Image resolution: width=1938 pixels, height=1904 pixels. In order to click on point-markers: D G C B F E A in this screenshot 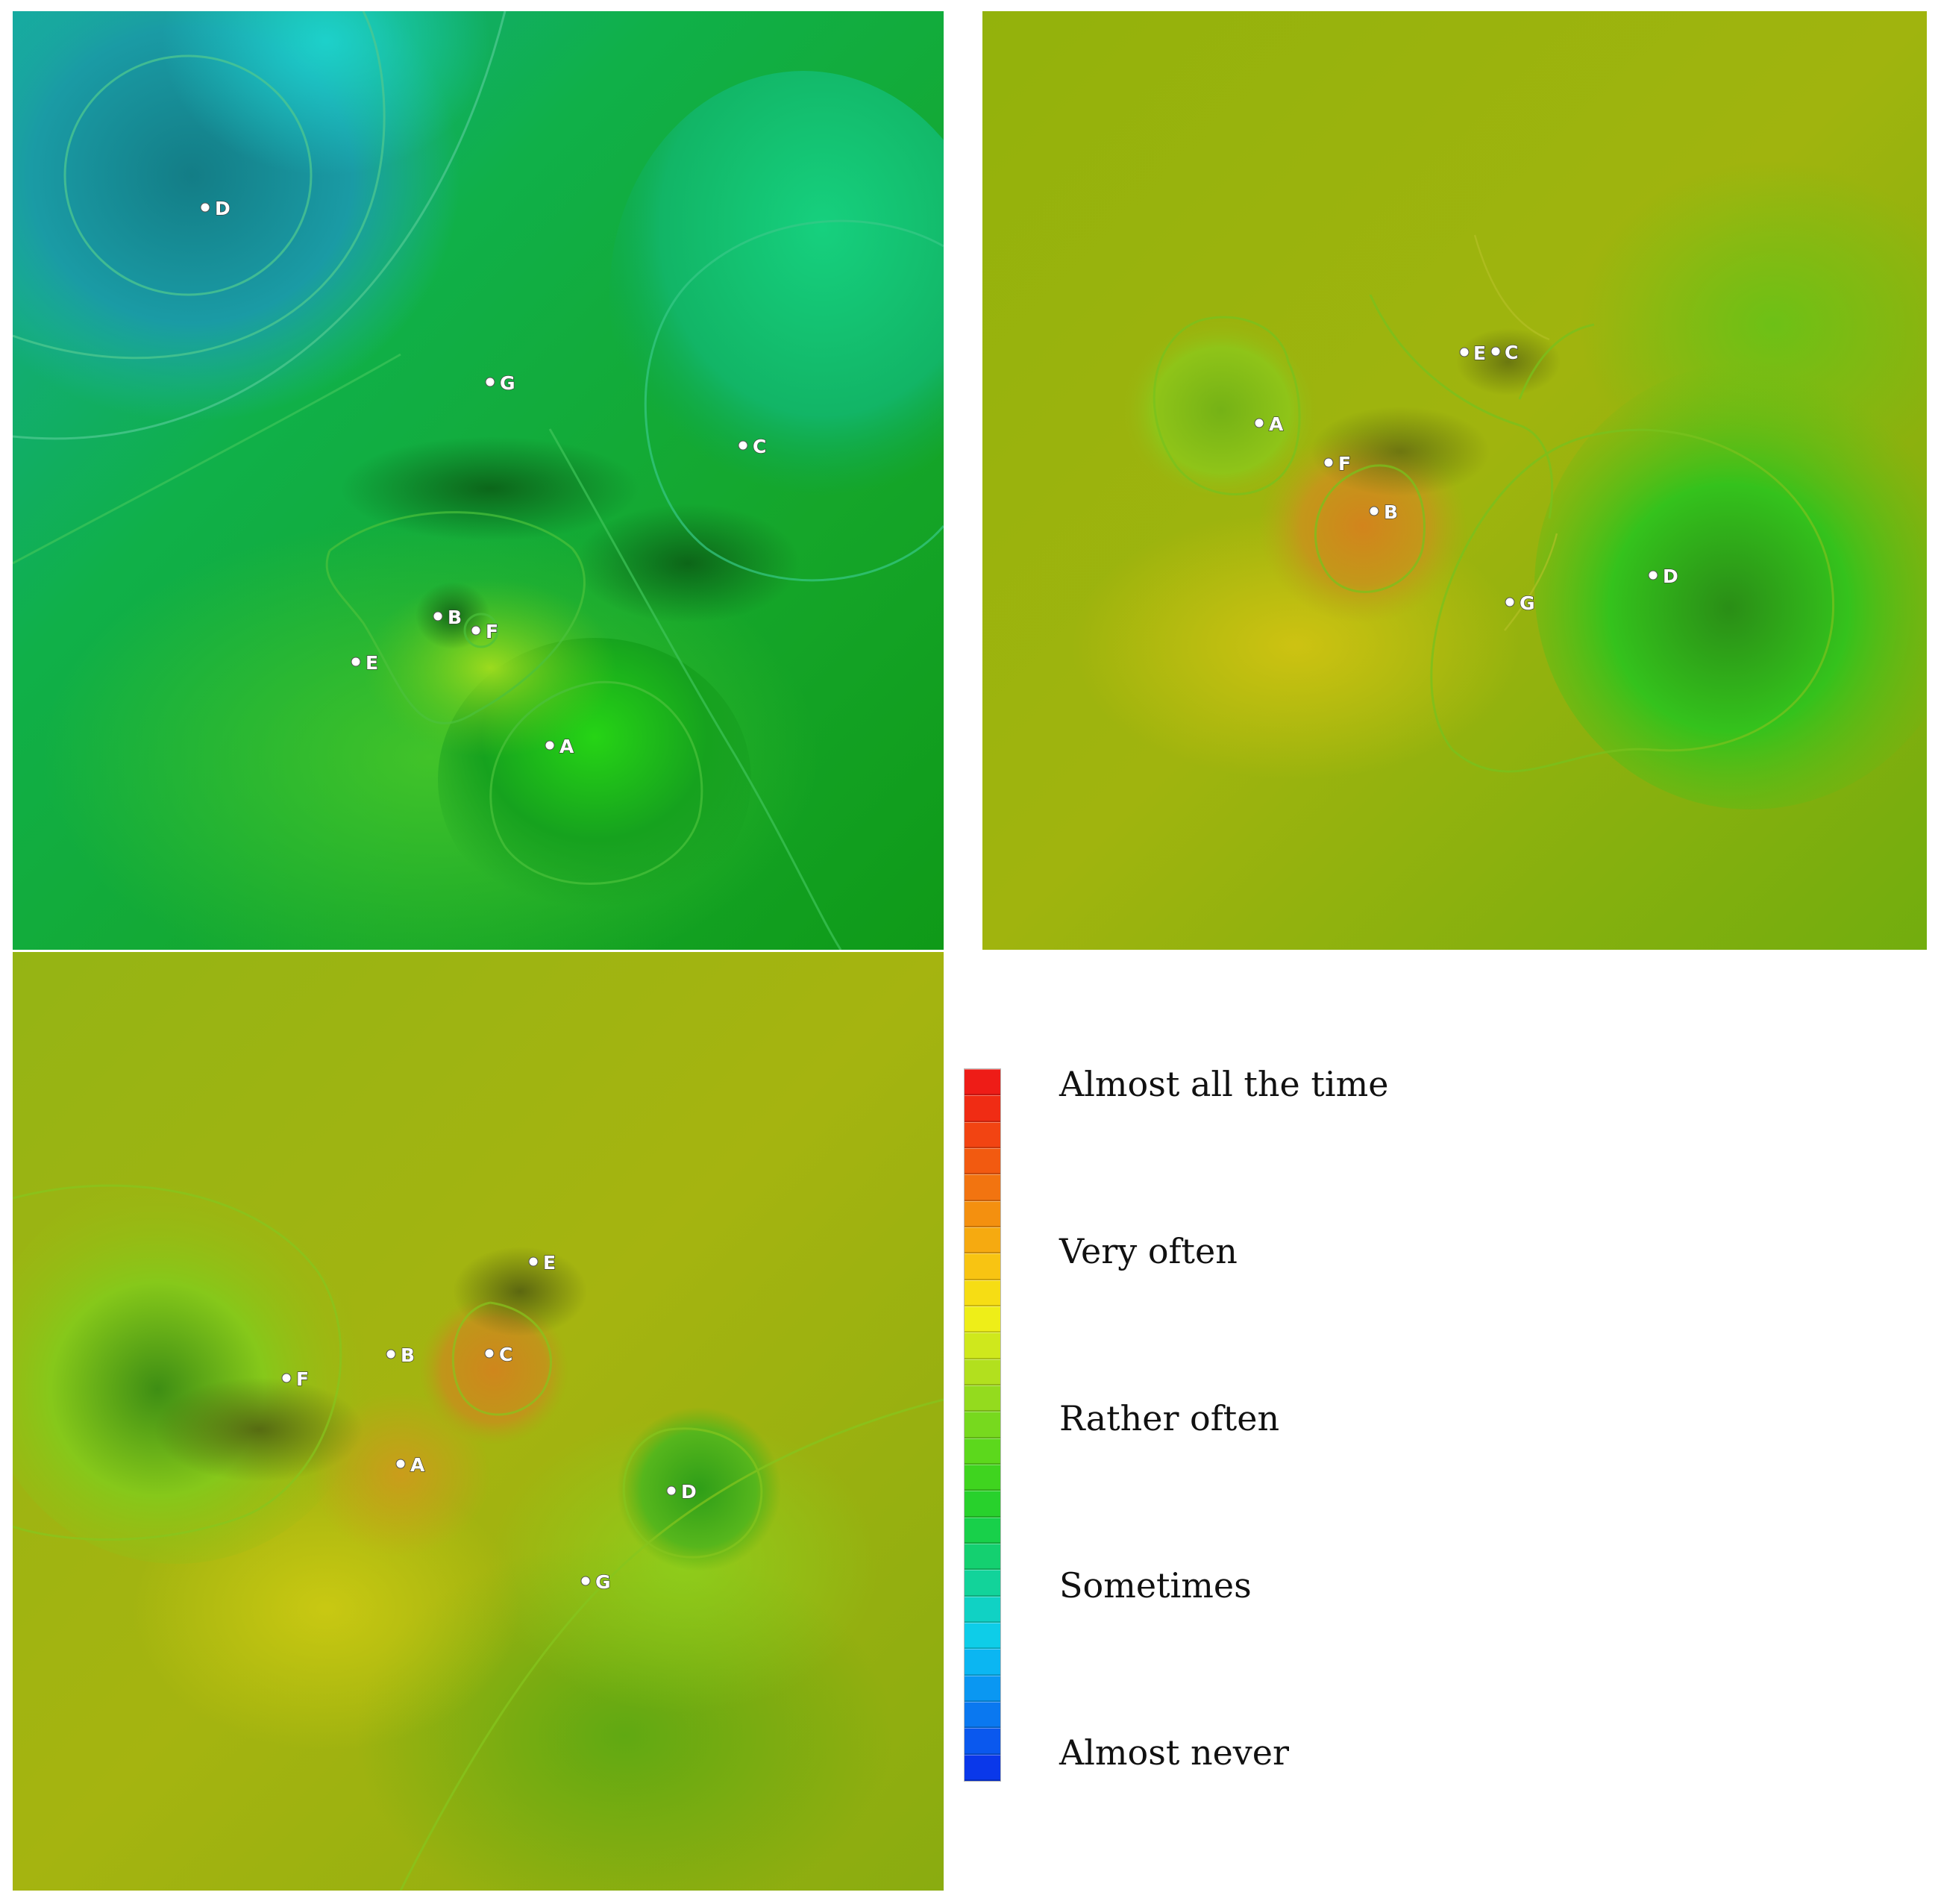, I will do `click(483, 477)`.